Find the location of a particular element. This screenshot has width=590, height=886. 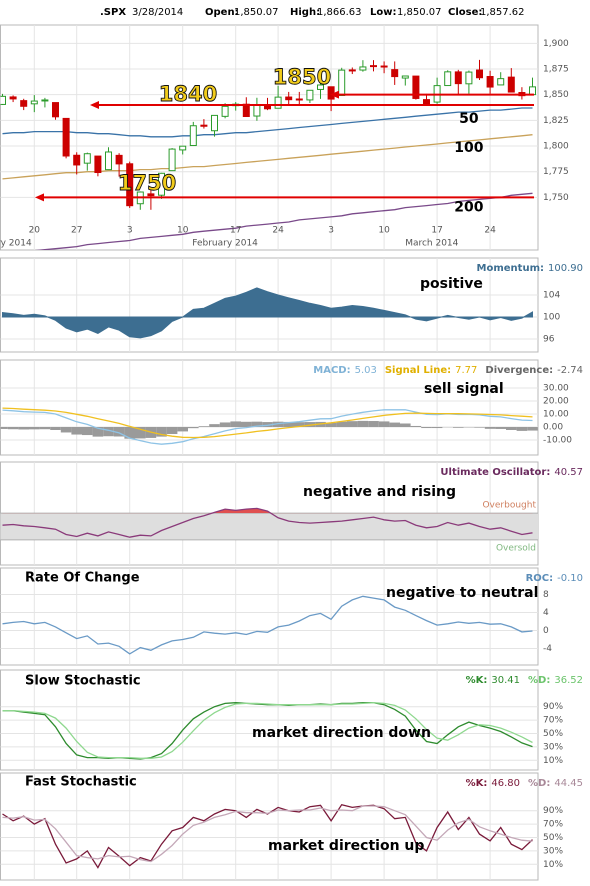

readout: Momentum: 100.90 is located at coordinates (530, 268).